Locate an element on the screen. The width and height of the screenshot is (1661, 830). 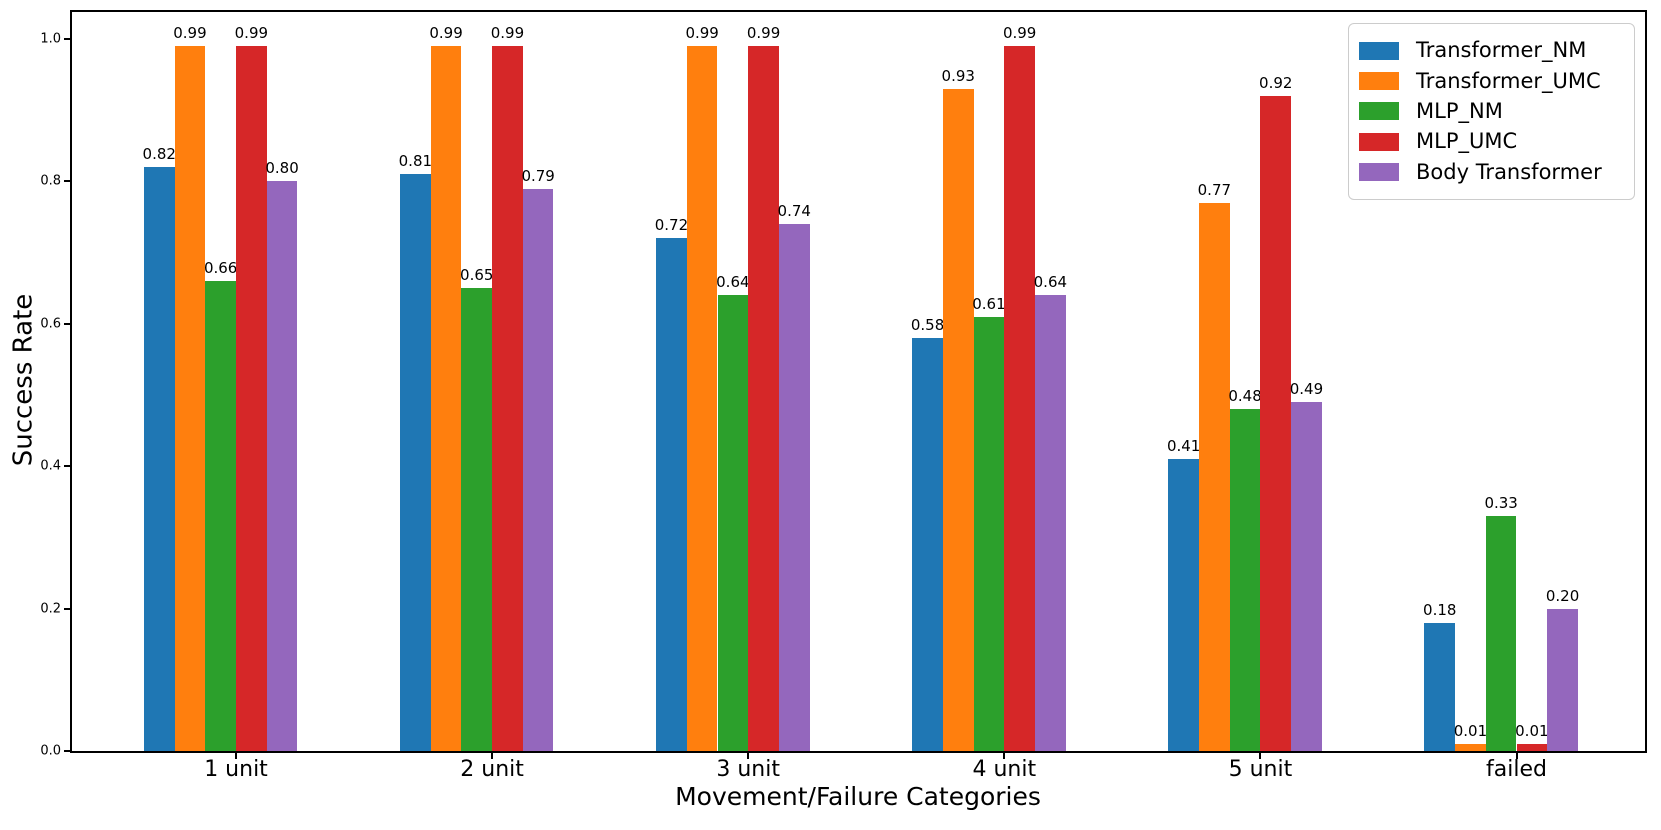
bar-value-label-transformer-umc-4-unit: 0.93 is located at coordinates (958, 75).